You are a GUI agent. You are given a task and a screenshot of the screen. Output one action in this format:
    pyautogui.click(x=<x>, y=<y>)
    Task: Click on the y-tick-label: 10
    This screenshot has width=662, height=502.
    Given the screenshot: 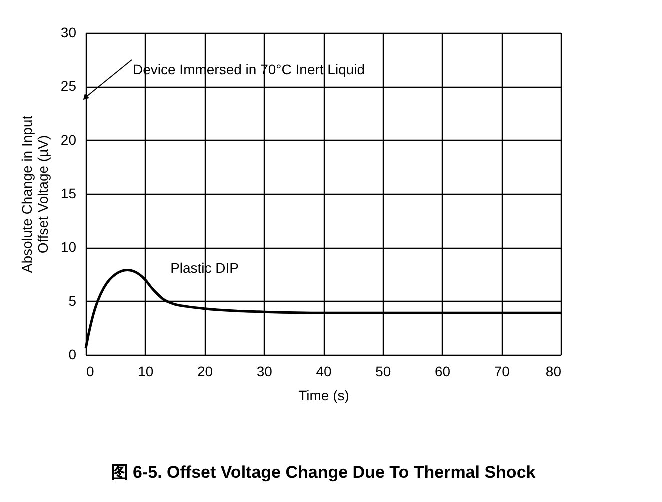 What is the action you would take?
    pyautogui.click(x=68, y=247)
    